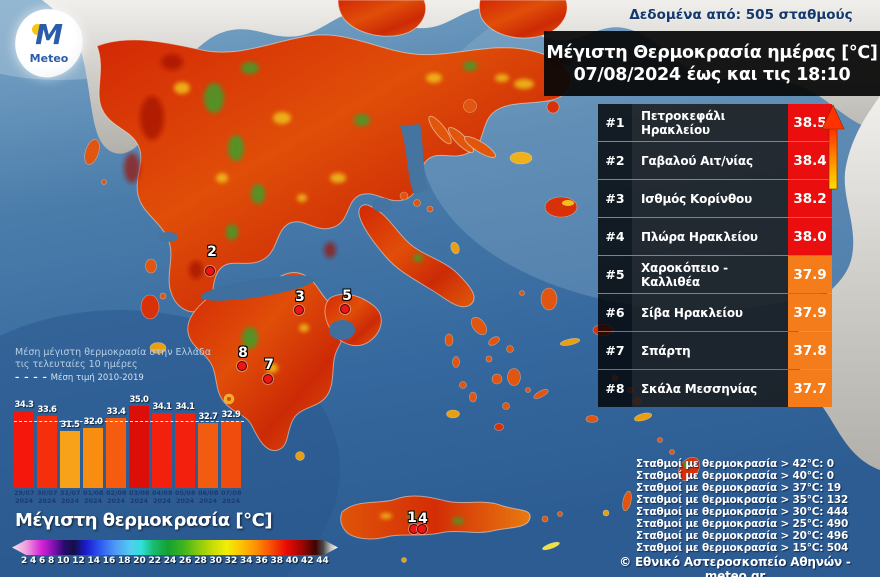 Image resolution: width=880 pixels, height=577 pixels. I want to click on bar-column: 33.4, so click(116, 447).